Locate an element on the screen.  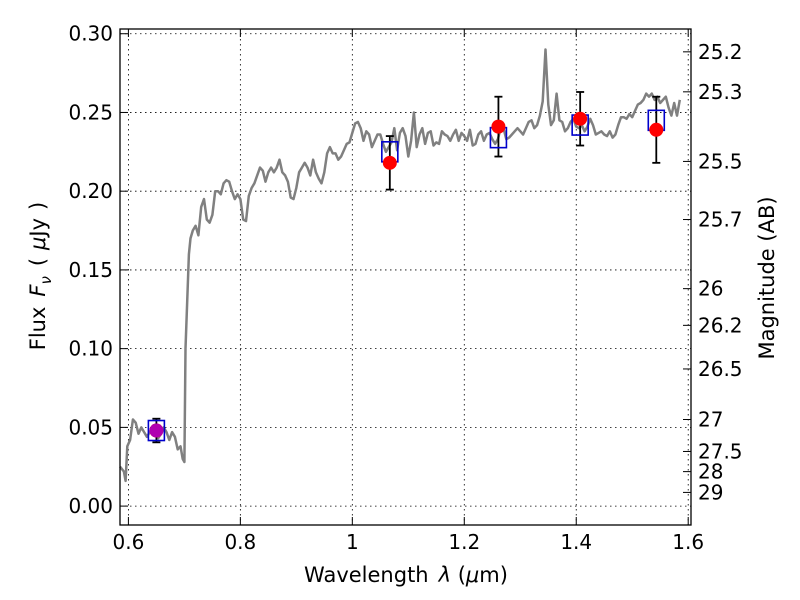
y-axis-label-right: Magnitude (AB) is located at coordinates (767, 277).